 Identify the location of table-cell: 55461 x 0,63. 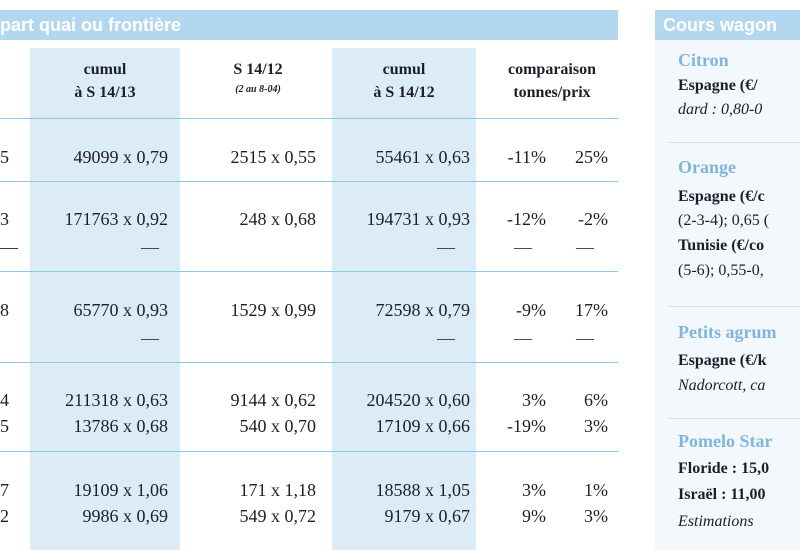
(423, 157).